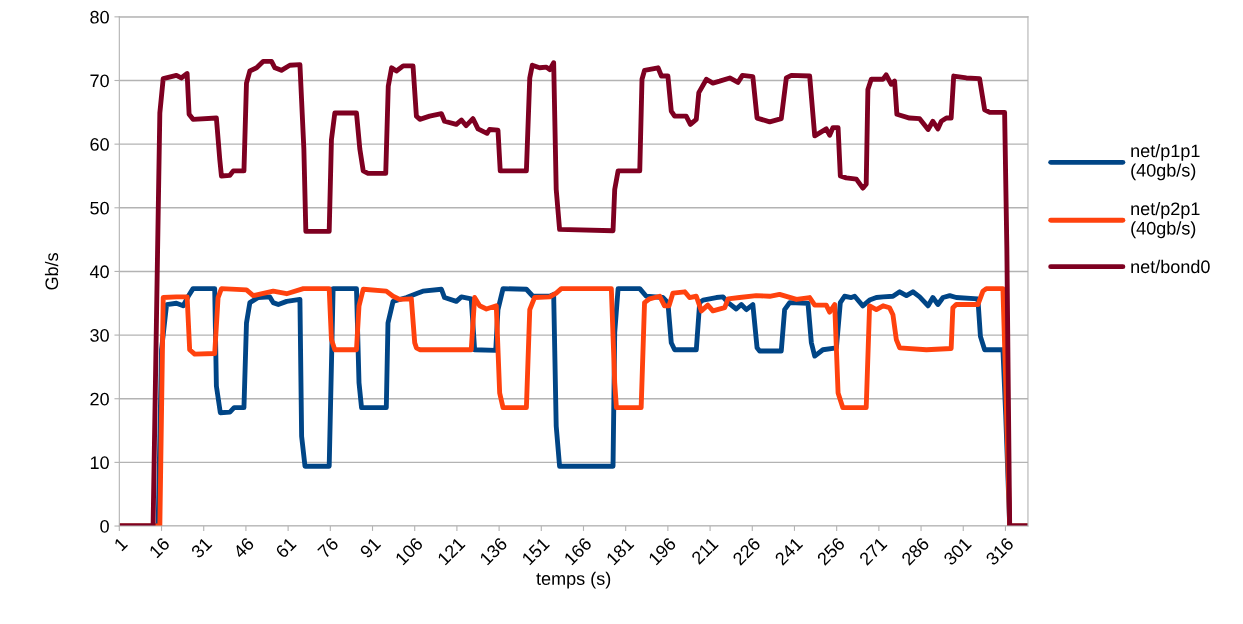 The image size is (1243, 624). I want to click on x-tick-label: 76, so click(328, 547).